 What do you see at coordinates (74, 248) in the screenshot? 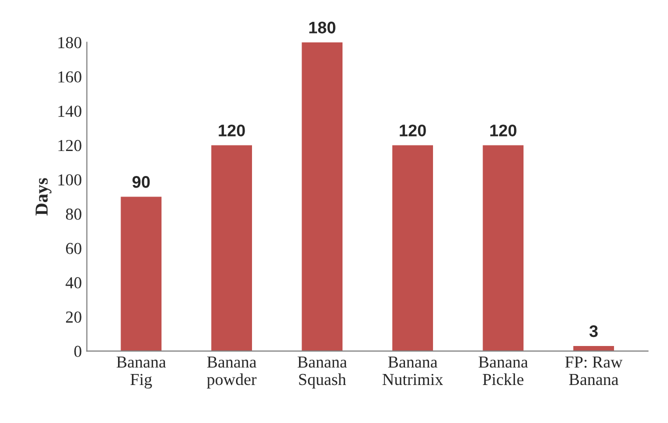
I see `y-tick-label: 60` at bounding box center [74, 248].